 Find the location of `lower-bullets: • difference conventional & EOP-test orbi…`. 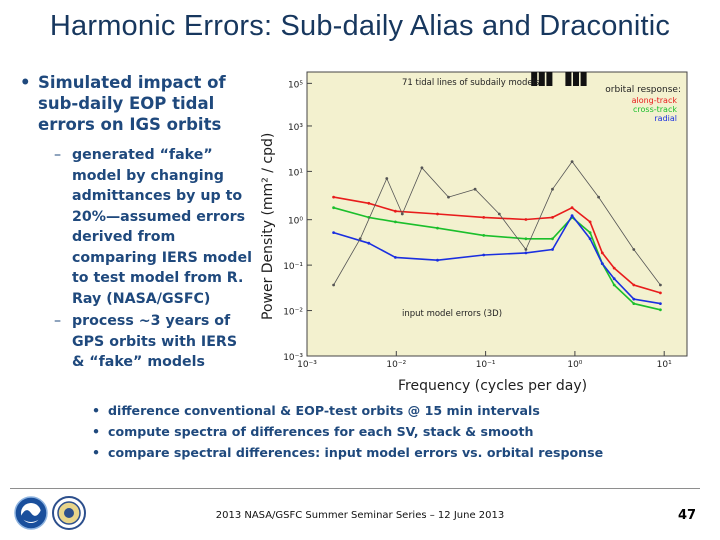

lower-bullets: • difference conventional & EOP-test orbi… is located at coordinates (392, 431).